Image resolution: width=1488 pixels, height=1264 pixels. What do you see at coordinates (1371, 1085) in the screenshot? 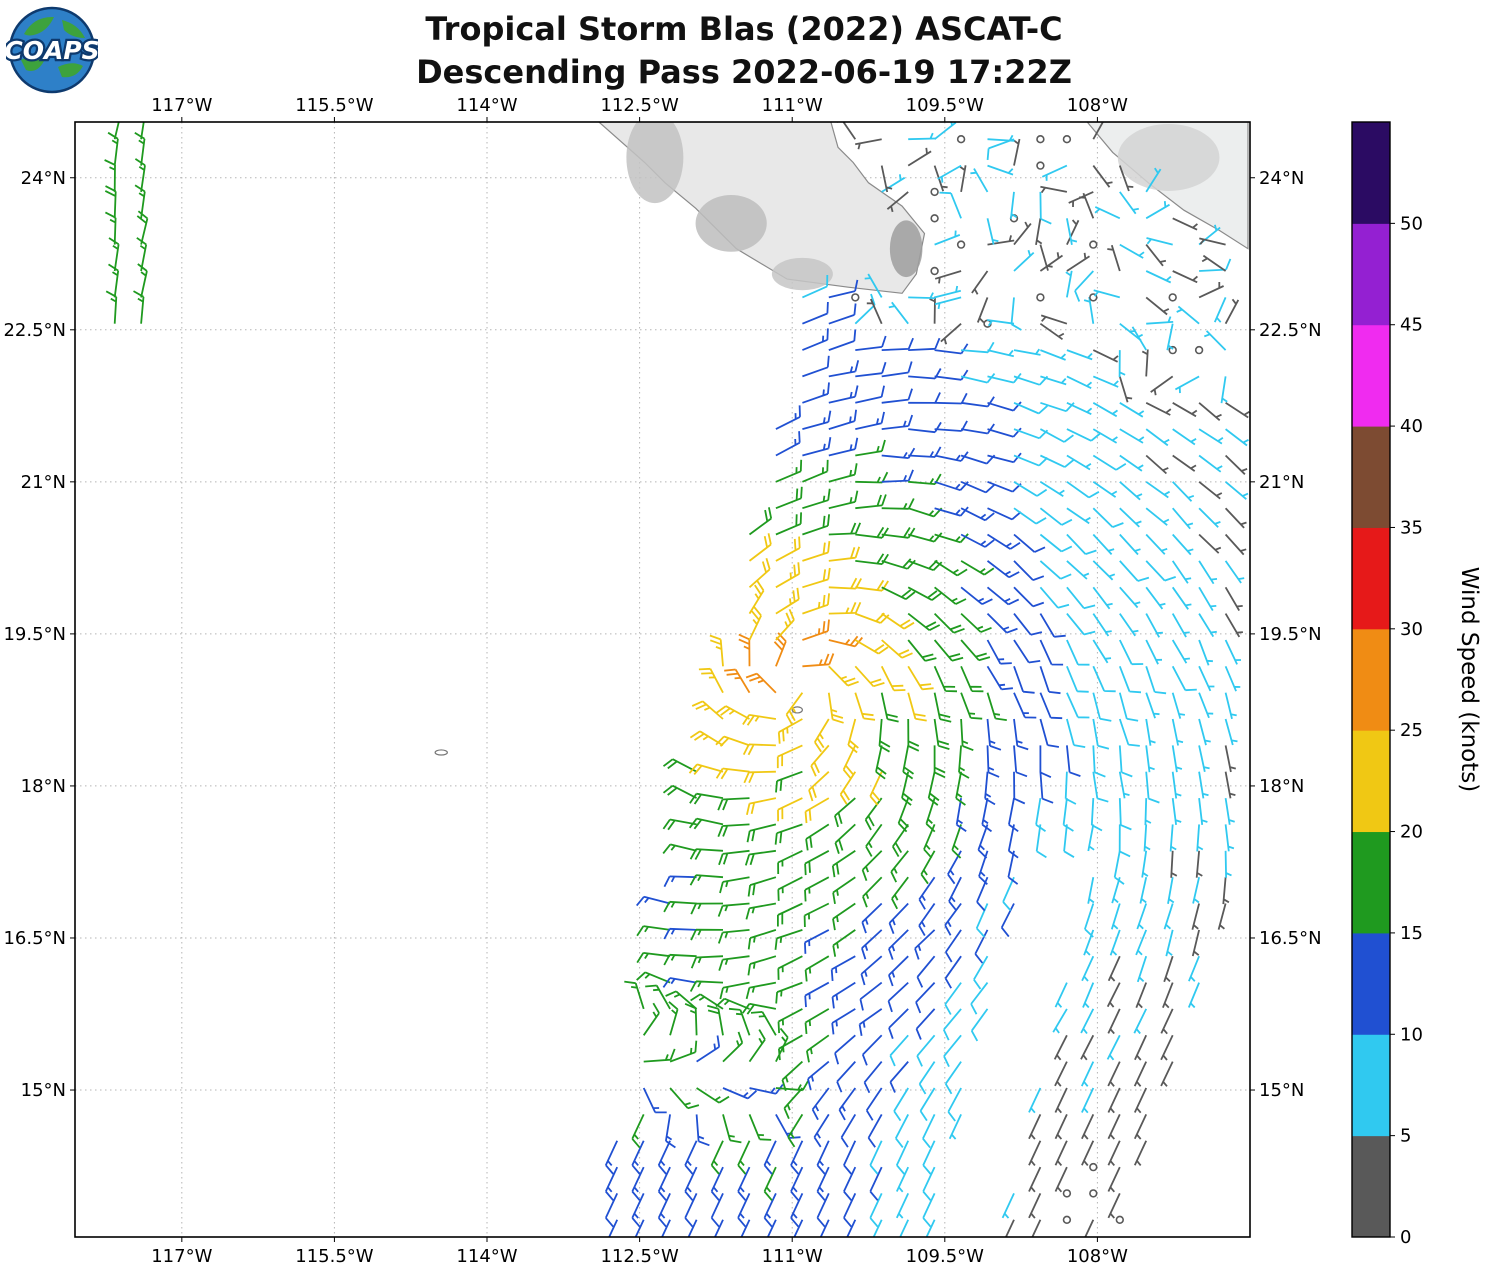
I see `colorbar-segment` at bounding box center [1371, 1085].